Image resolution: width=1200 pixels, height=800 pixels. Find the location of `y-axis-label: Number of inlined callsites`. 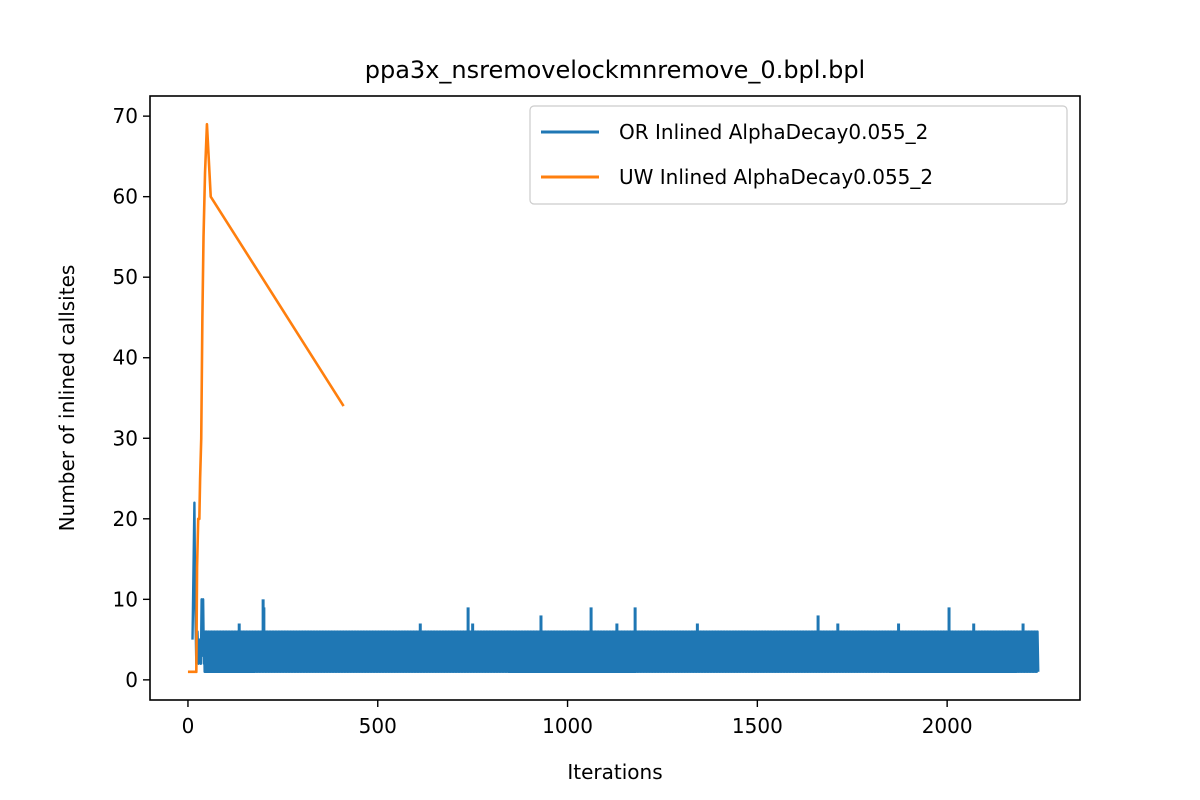

y-axis-label: Number of inlined callsites is located at coordinates (67, 398).